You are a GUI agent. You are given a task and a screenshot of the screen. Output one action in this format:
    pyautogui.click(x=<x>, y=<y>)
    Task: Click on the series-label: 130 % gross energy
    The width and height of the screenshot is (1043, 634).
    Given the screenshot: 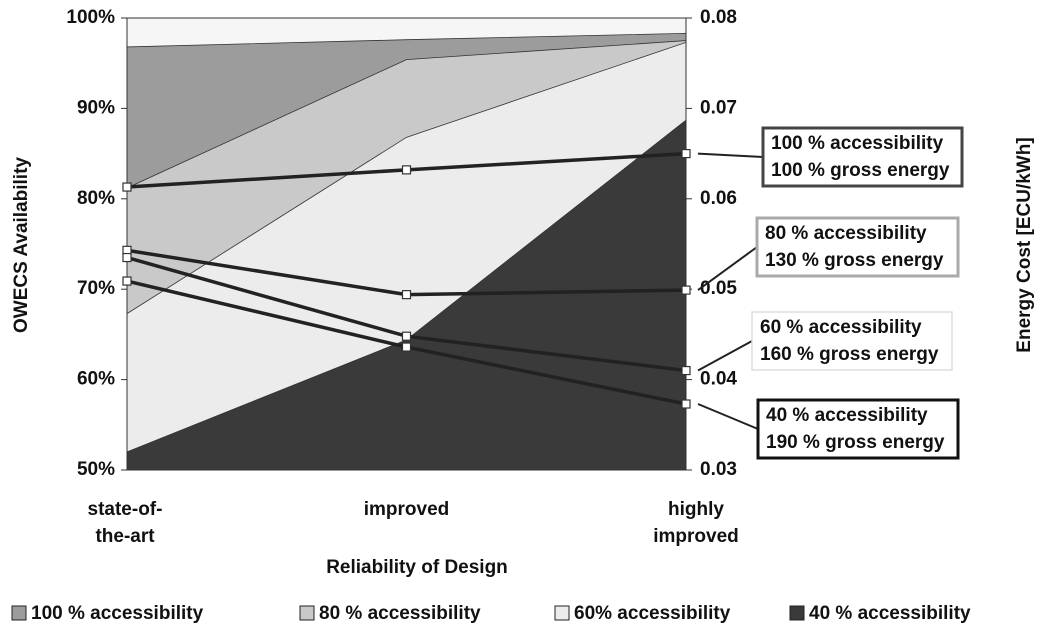 What is the action you would take?
    pyautogui.click(x=854, y=260)
    